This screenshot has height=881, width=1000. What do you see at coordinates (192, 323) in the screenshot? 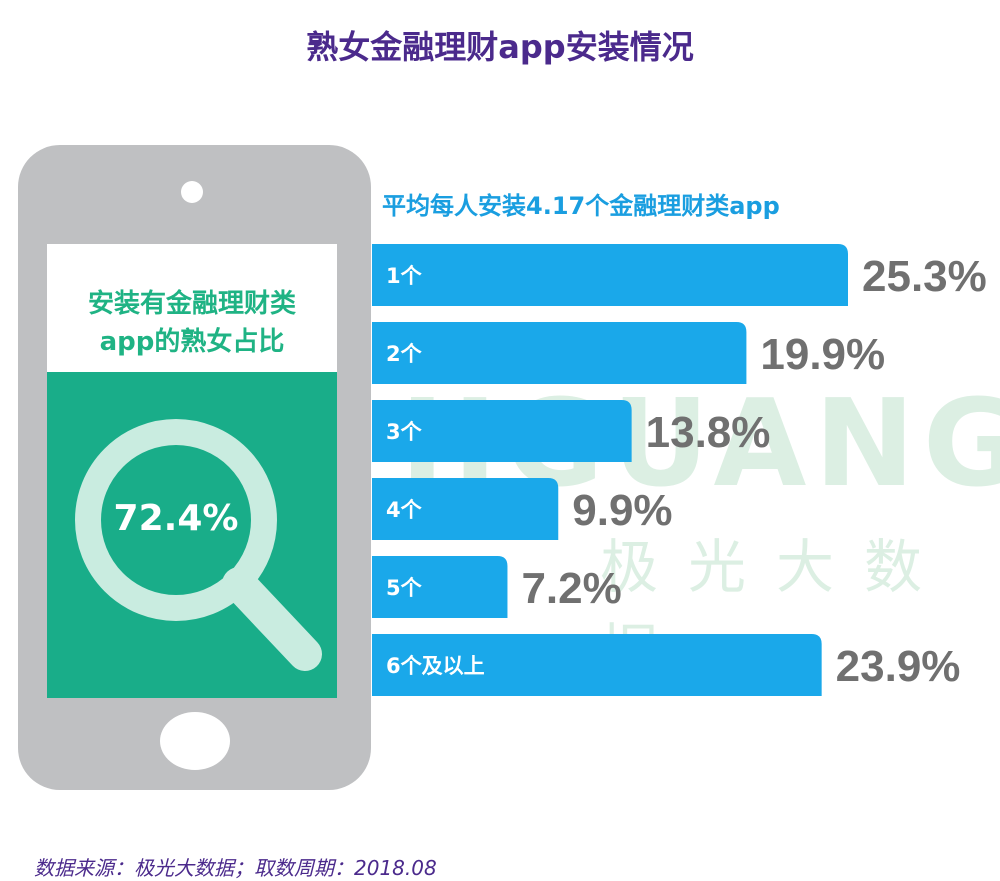
I see `phone-screen-label: 安装有金融理财类 app的熟女占比` at bounding box center [192, 323].